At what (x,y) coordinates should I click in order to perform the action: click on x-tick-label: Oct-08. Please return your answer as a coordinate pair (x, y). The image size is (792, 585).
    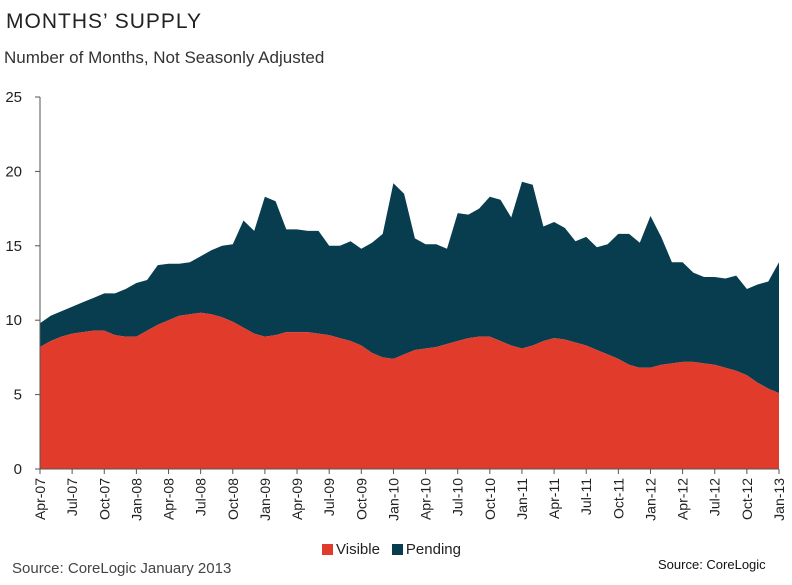
    Looking at the image, I should click on (233, 499).